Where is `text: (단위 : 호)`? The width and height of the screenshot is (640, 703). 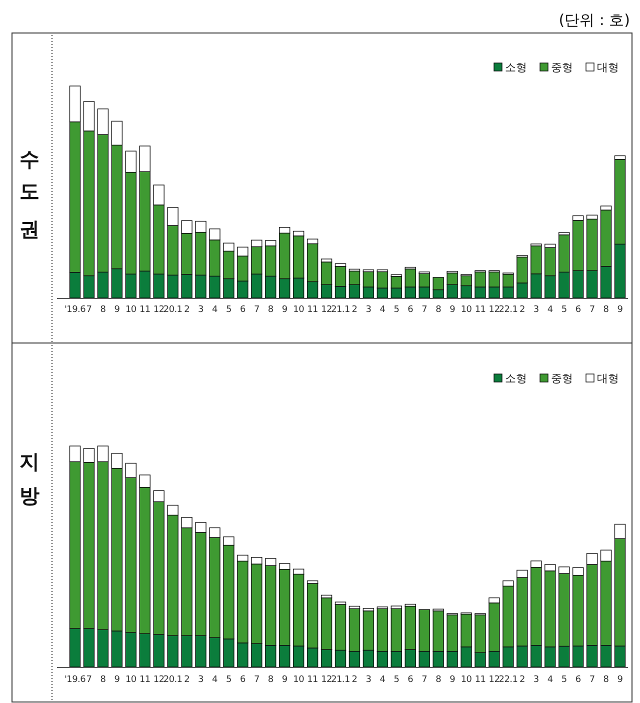 text: (단위 : 호) is located at coordinates (594, 20).